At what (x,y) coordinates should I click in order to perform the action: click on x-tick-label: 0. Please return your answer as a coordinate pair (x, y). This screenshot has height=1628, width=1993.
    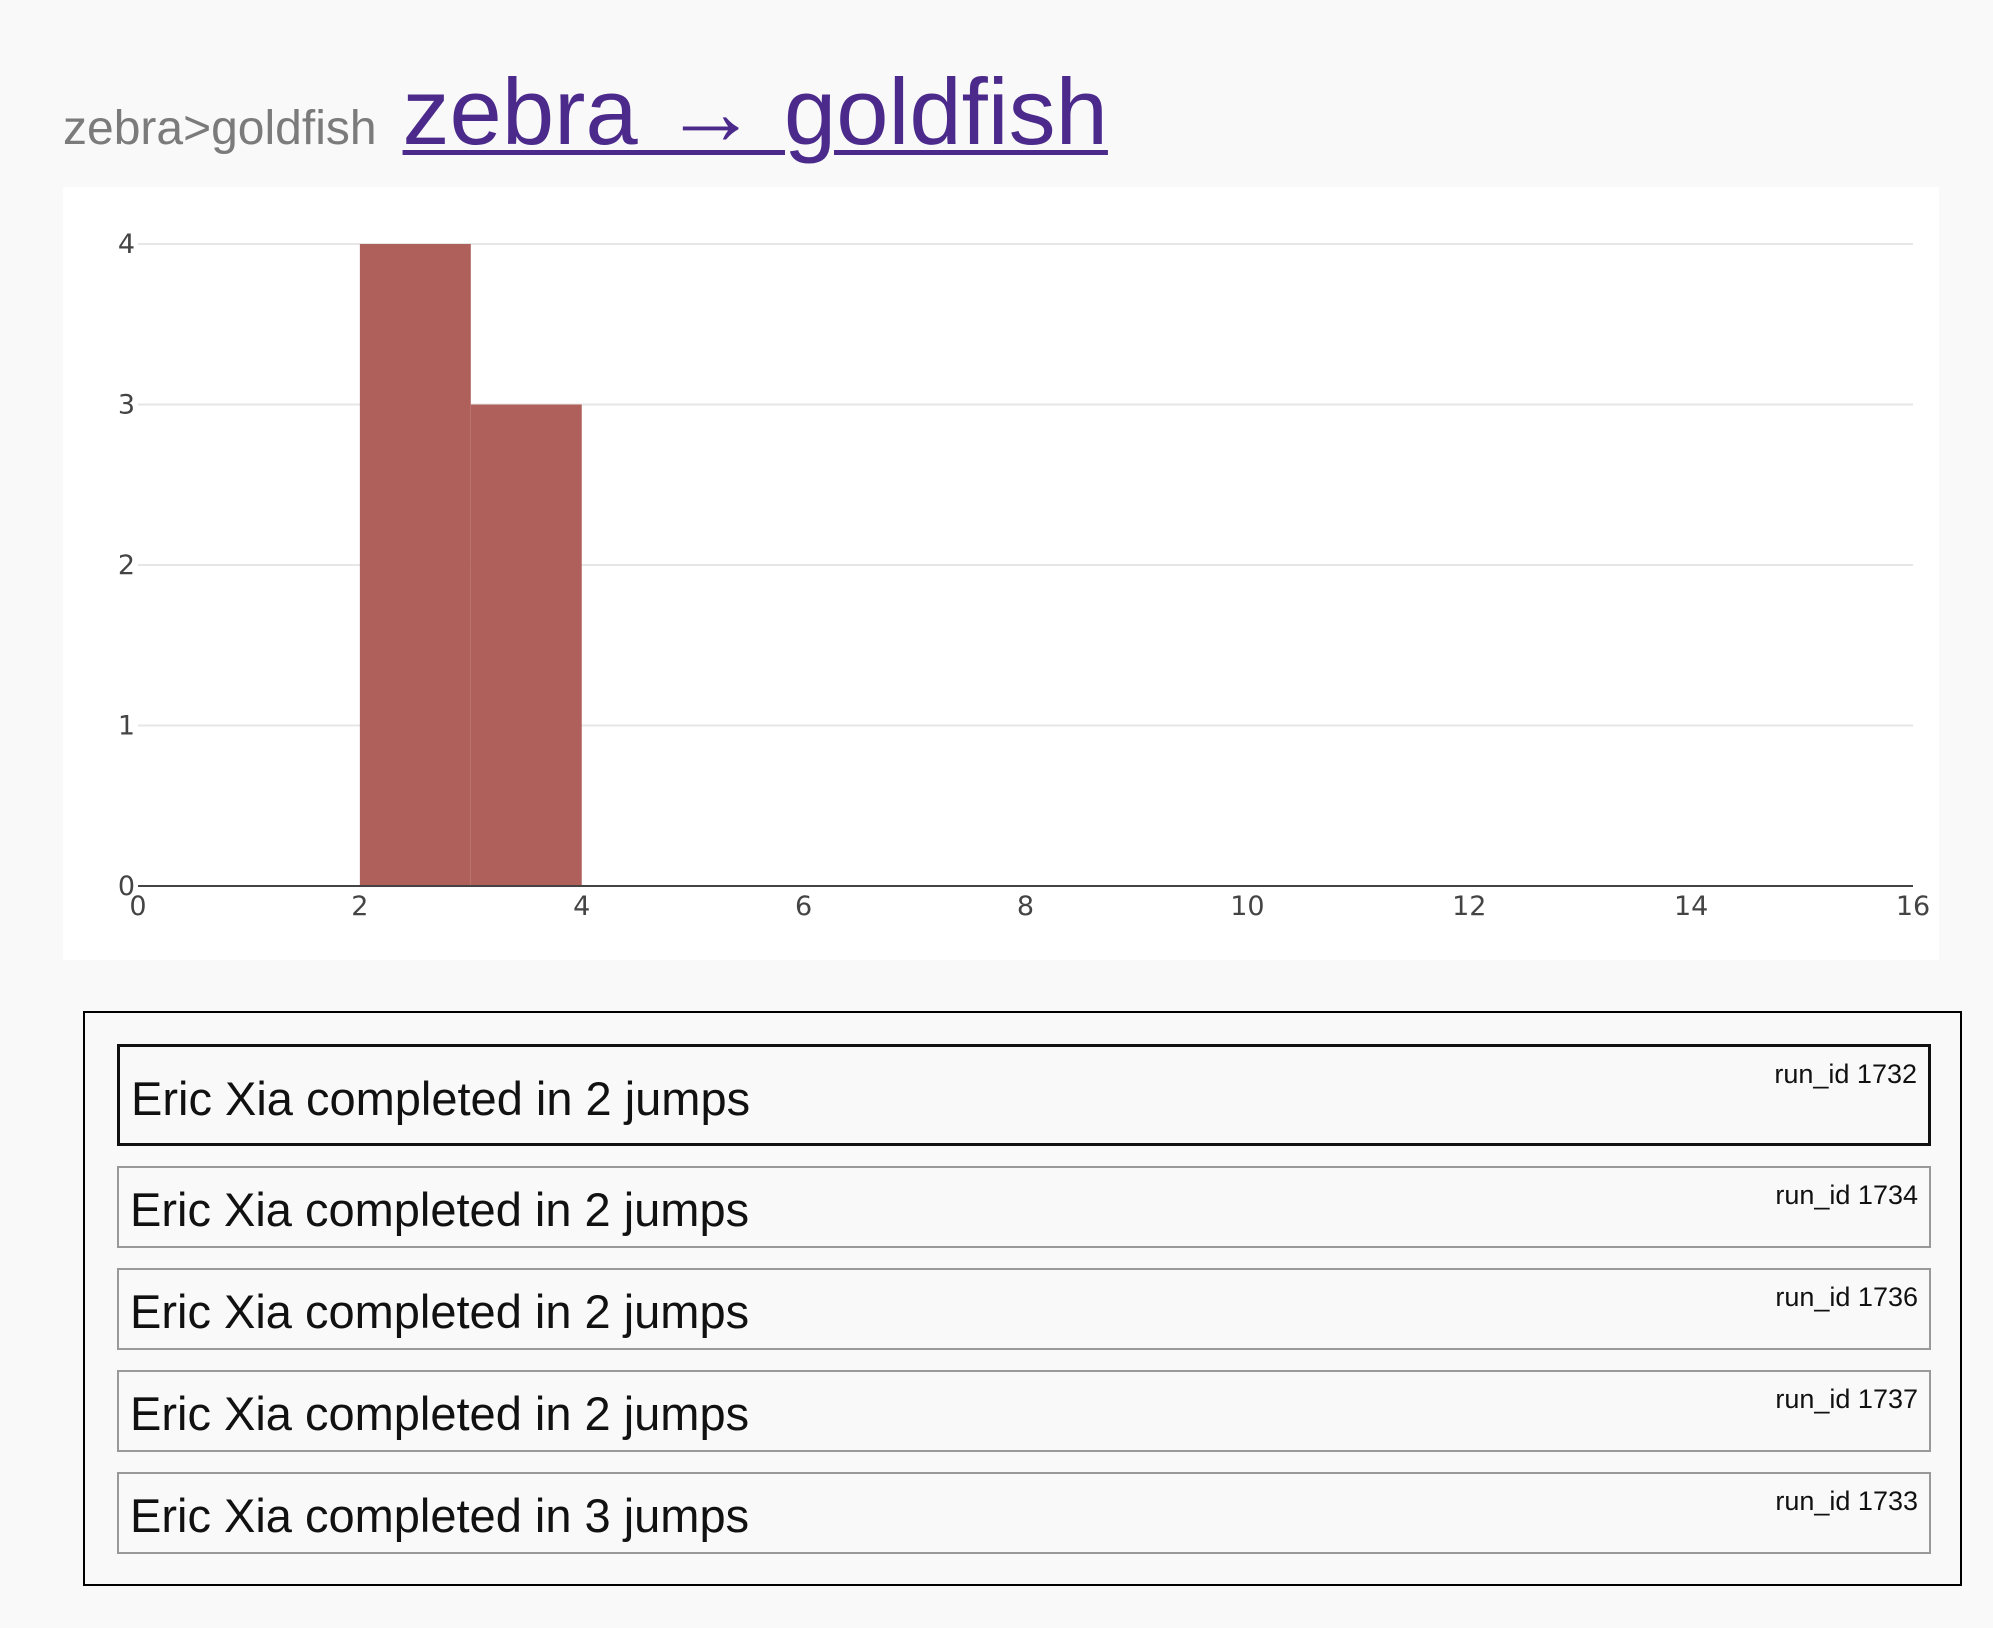
    Looking at the image, I should click on (137, 906).